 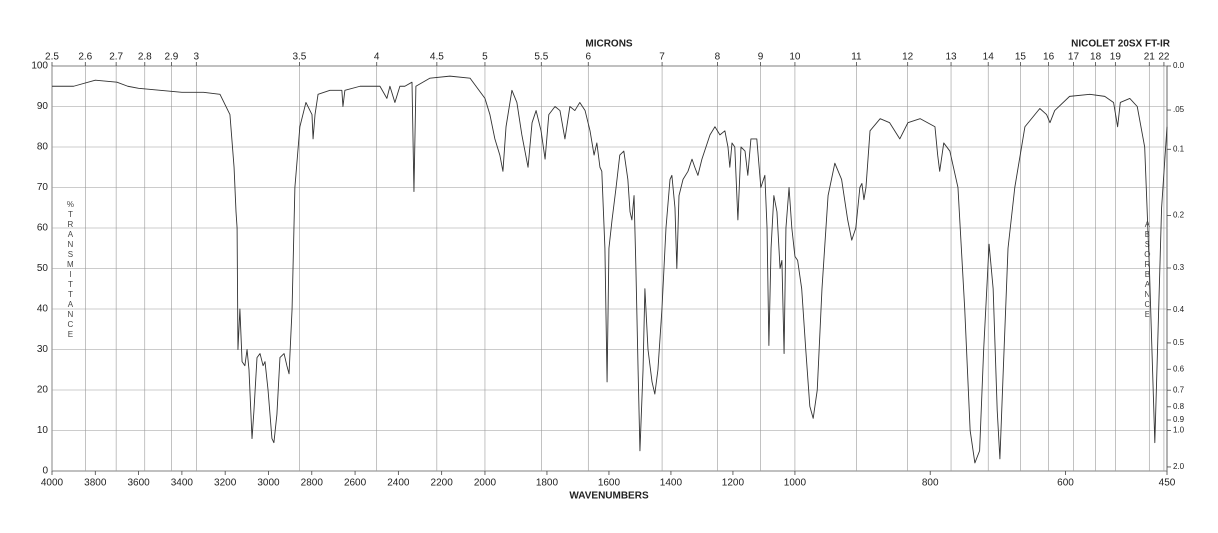 What do you see at coordinates (1179, 466) in the screenshot?
I see `y2-tick-label: 2.0` at bounding box center [1179, 466].